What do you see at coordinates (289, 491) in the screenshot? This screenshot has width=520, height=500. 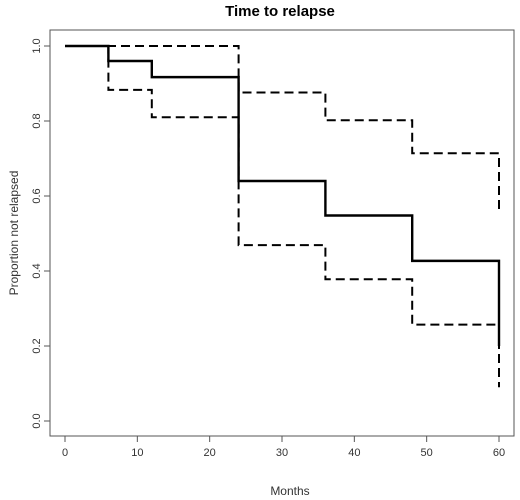 I see `x-axis-label: Months` at bounding box center [289, 491].